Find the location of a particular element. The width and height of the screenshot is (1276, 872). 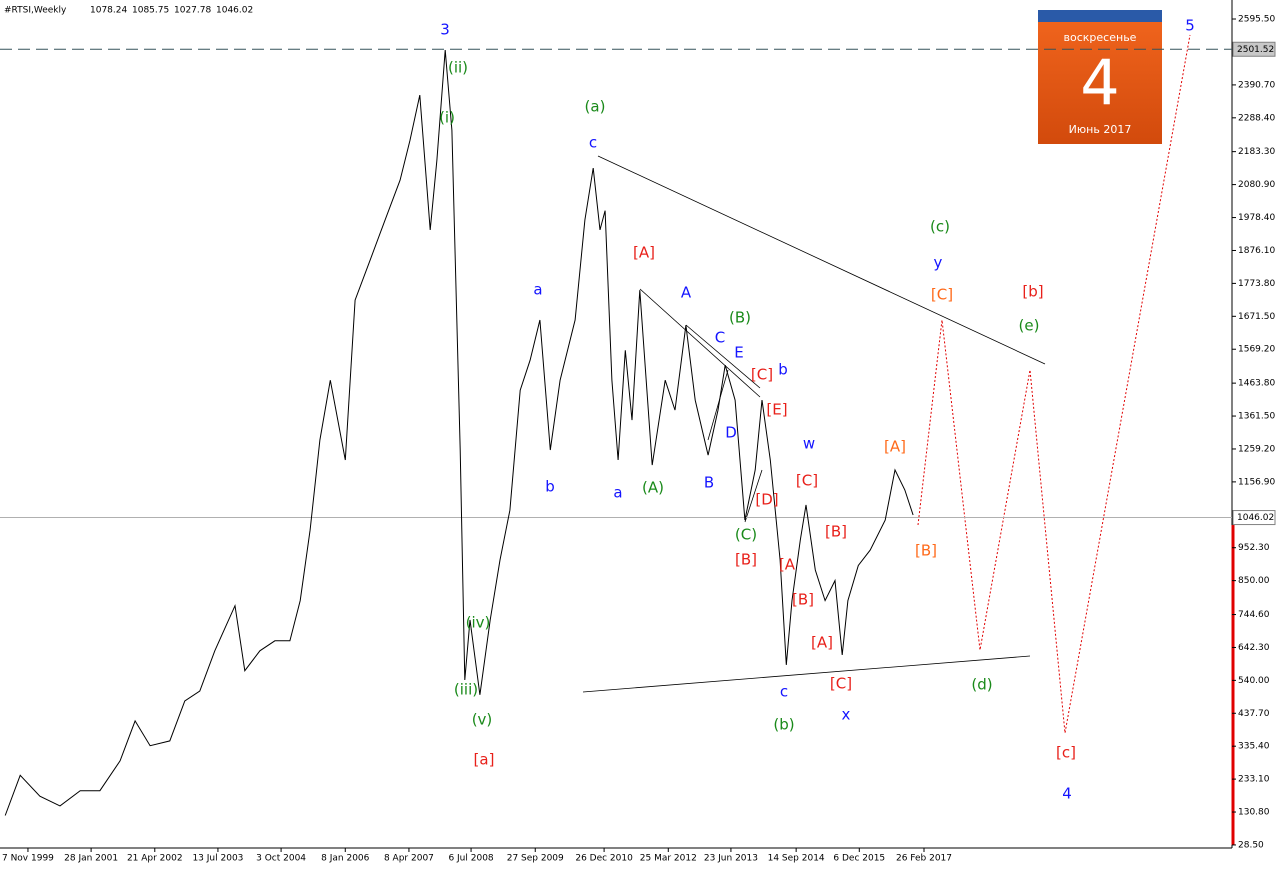

y-tick-label: 540.00 is located at coordinates (1254, 681).